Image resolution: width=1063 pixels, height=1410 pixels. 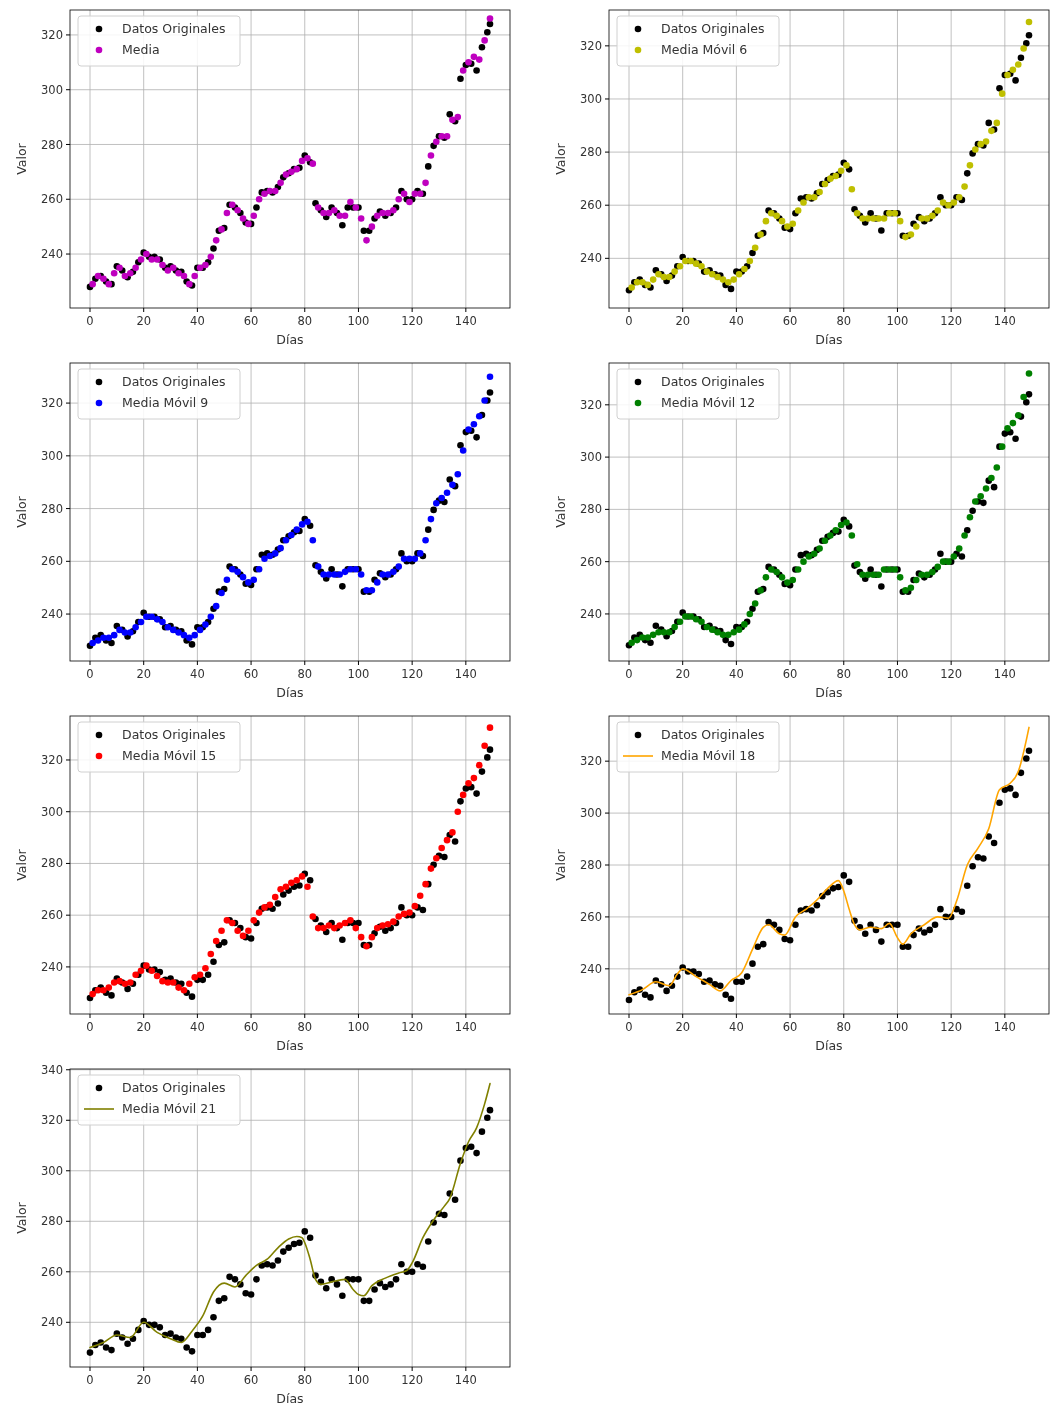 What do you see at coordinates (141, 50) in the screenshot?
I see `legend-label: Media` at bounding box center [141, 50].